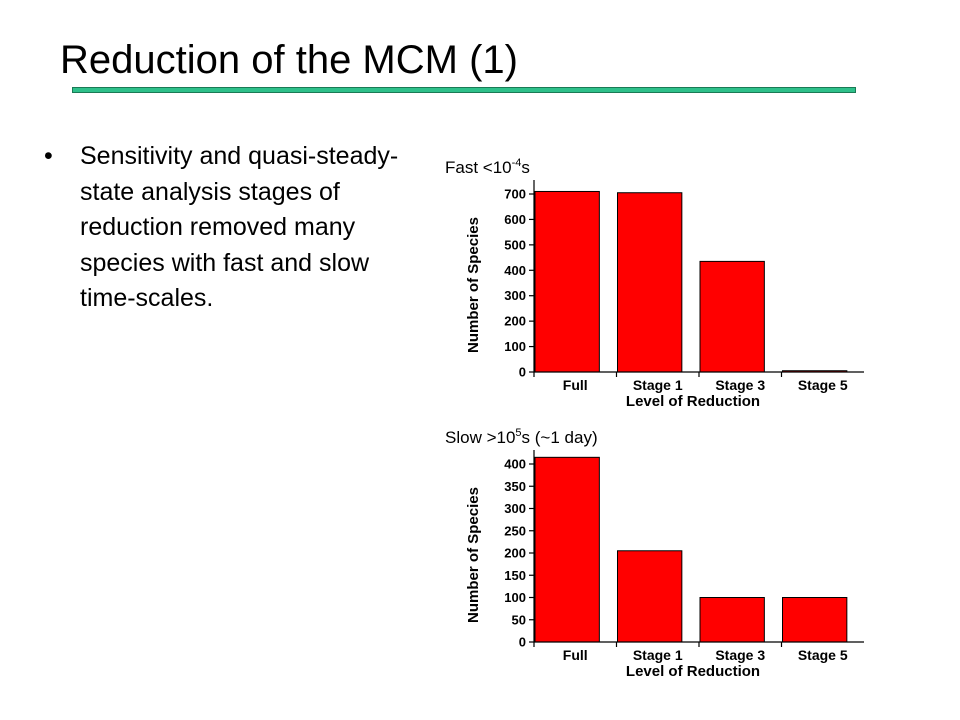 The height and width of the screenshot is (720, 960). I want to click on fast-x-axis-title: Level of Reduction, so click(693, 401).